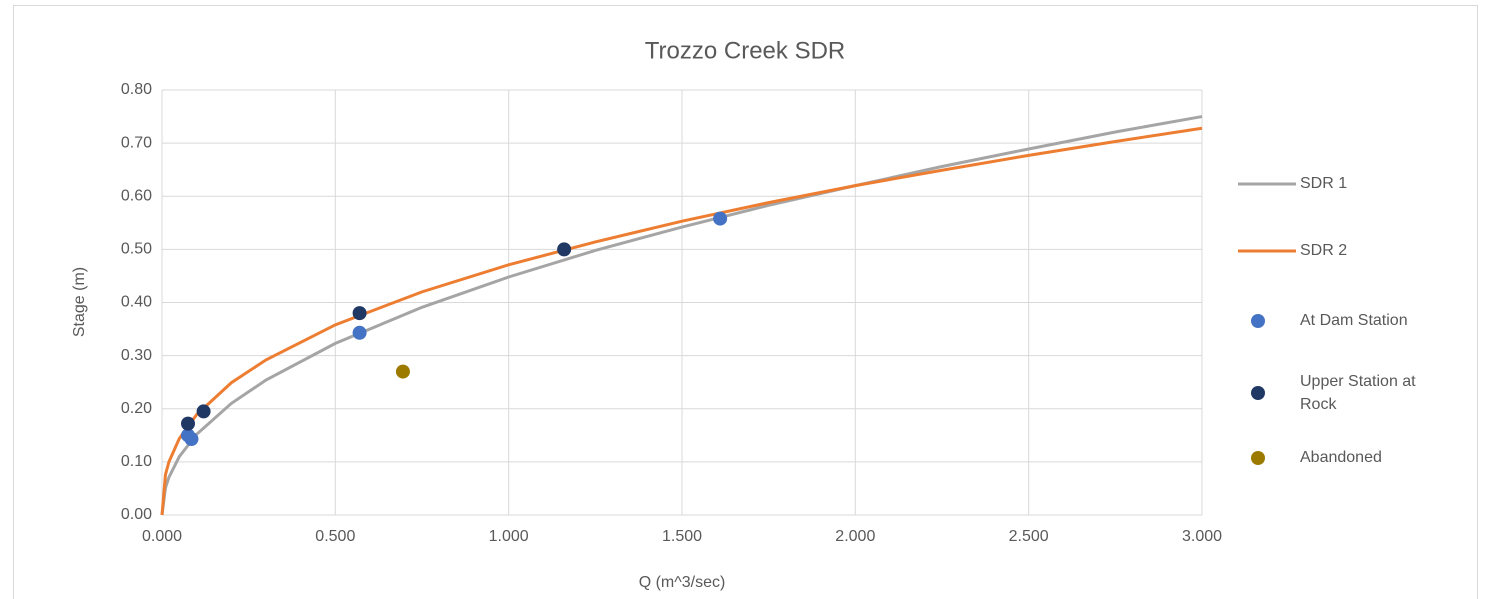 This screenshot has height=599, width=1490. Describe the element at coordinates (855, 536) in the screenshot. I see `x-tick-label: 2.000` at that location.